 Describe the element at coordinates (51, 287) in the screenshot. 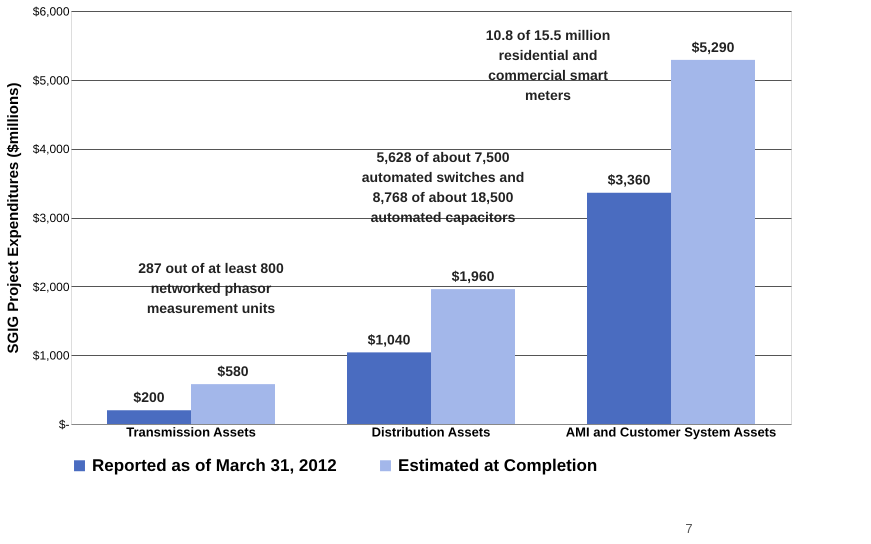

I see `y-tick-label: $2,000` at that location.